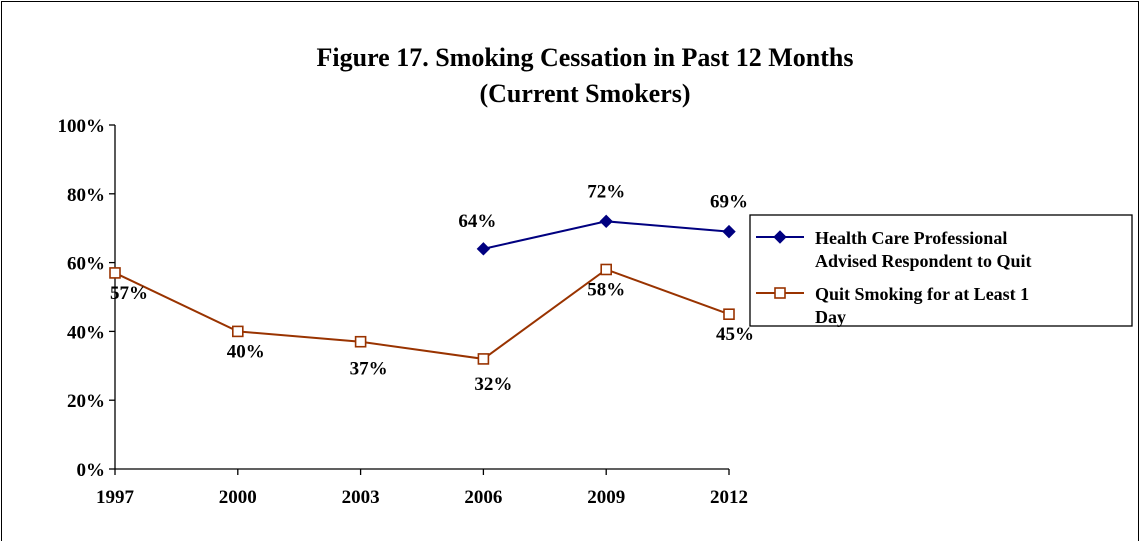 The height and width of the screenshot is (543, 1142). I want to click on x-tick-label: 2003, so click(361, 497).